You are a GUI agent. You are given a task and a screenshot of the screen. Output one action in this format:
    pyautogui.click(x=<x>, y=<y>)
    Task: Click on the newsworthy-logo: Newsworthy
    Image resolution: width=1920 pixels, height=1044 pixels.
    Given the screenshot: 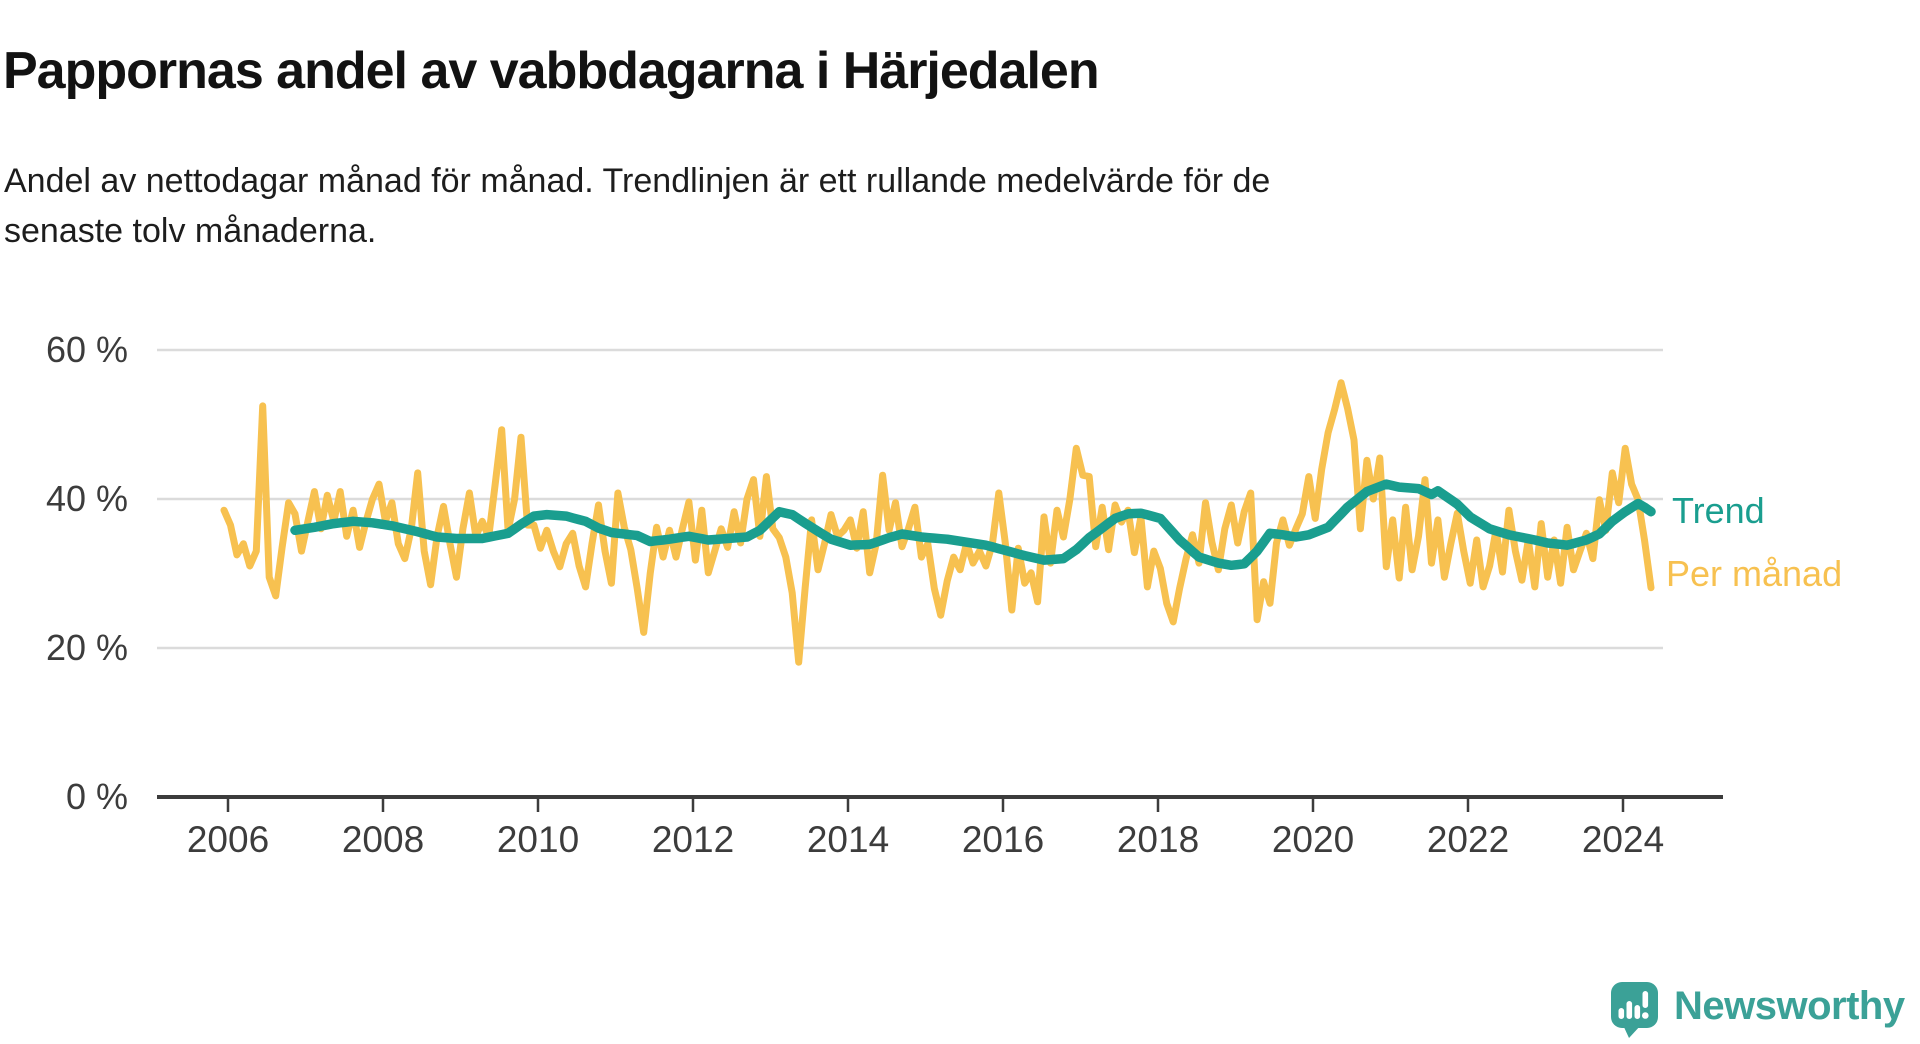 What is the action you would take?
    pyautogui.click(x=1757, y=1011)
    